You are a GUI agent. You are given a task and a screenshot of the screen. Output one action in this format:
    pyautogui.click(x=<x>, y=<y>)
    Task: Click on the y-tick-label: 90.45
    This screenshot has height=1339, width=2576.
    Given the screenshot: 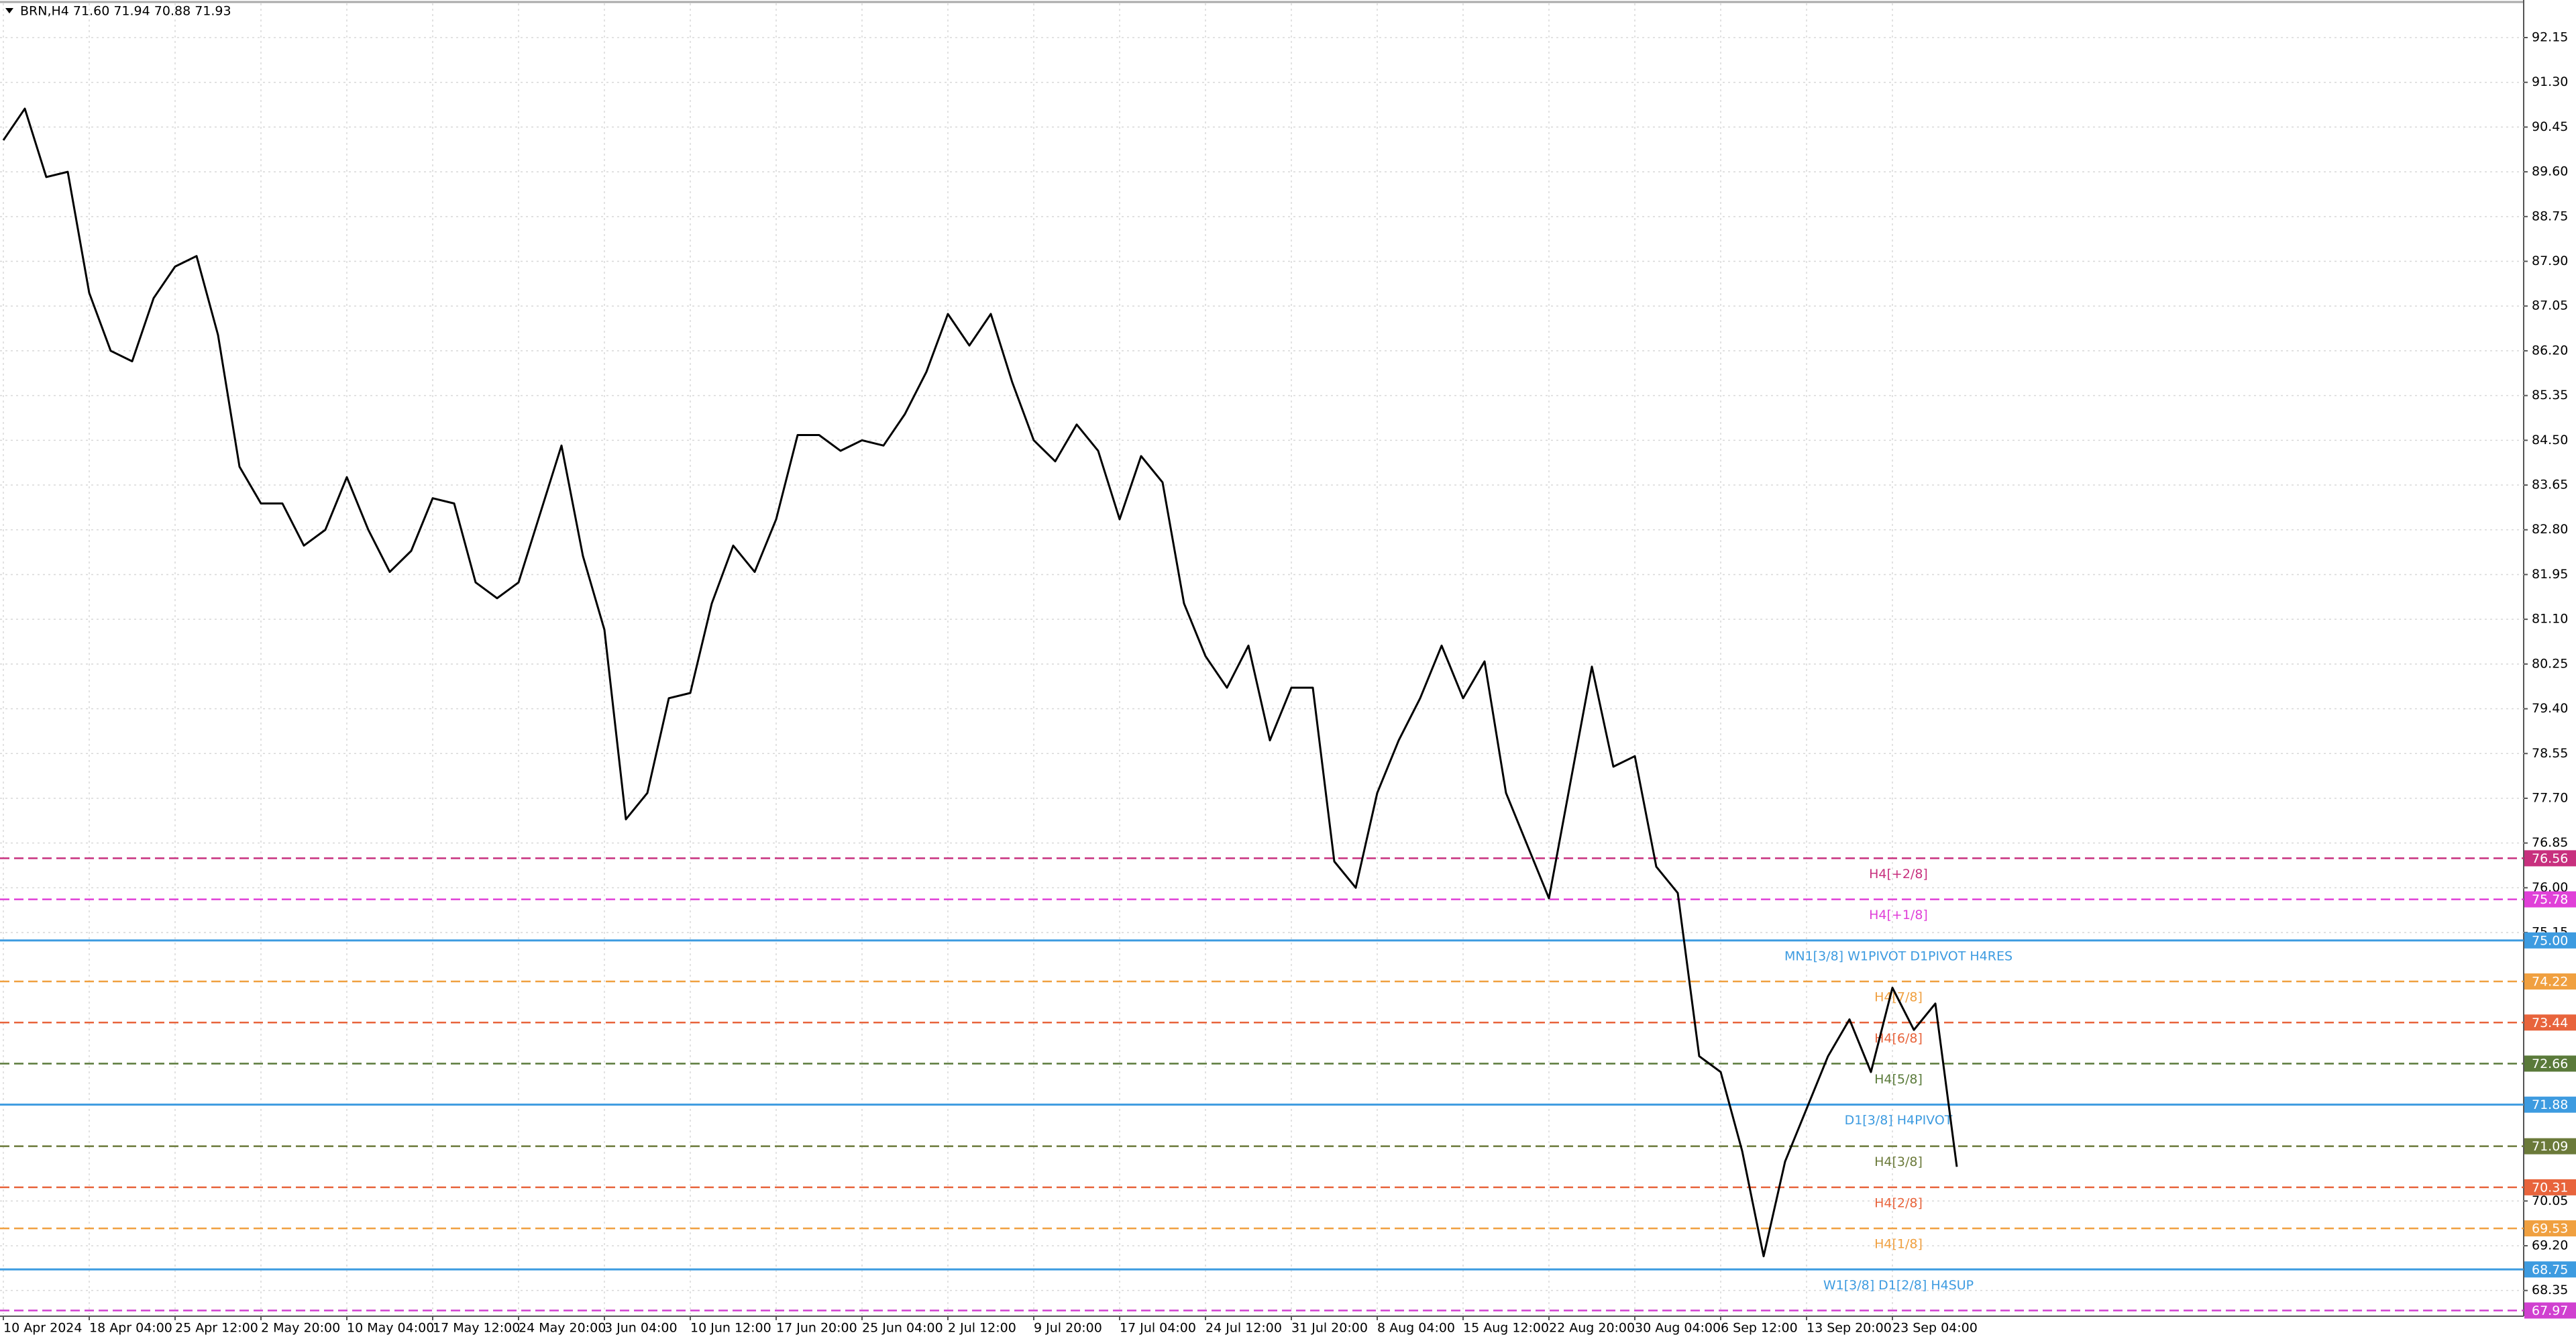 What is the action you would take?
    pyautogui.click(x=2550, y=126)
    